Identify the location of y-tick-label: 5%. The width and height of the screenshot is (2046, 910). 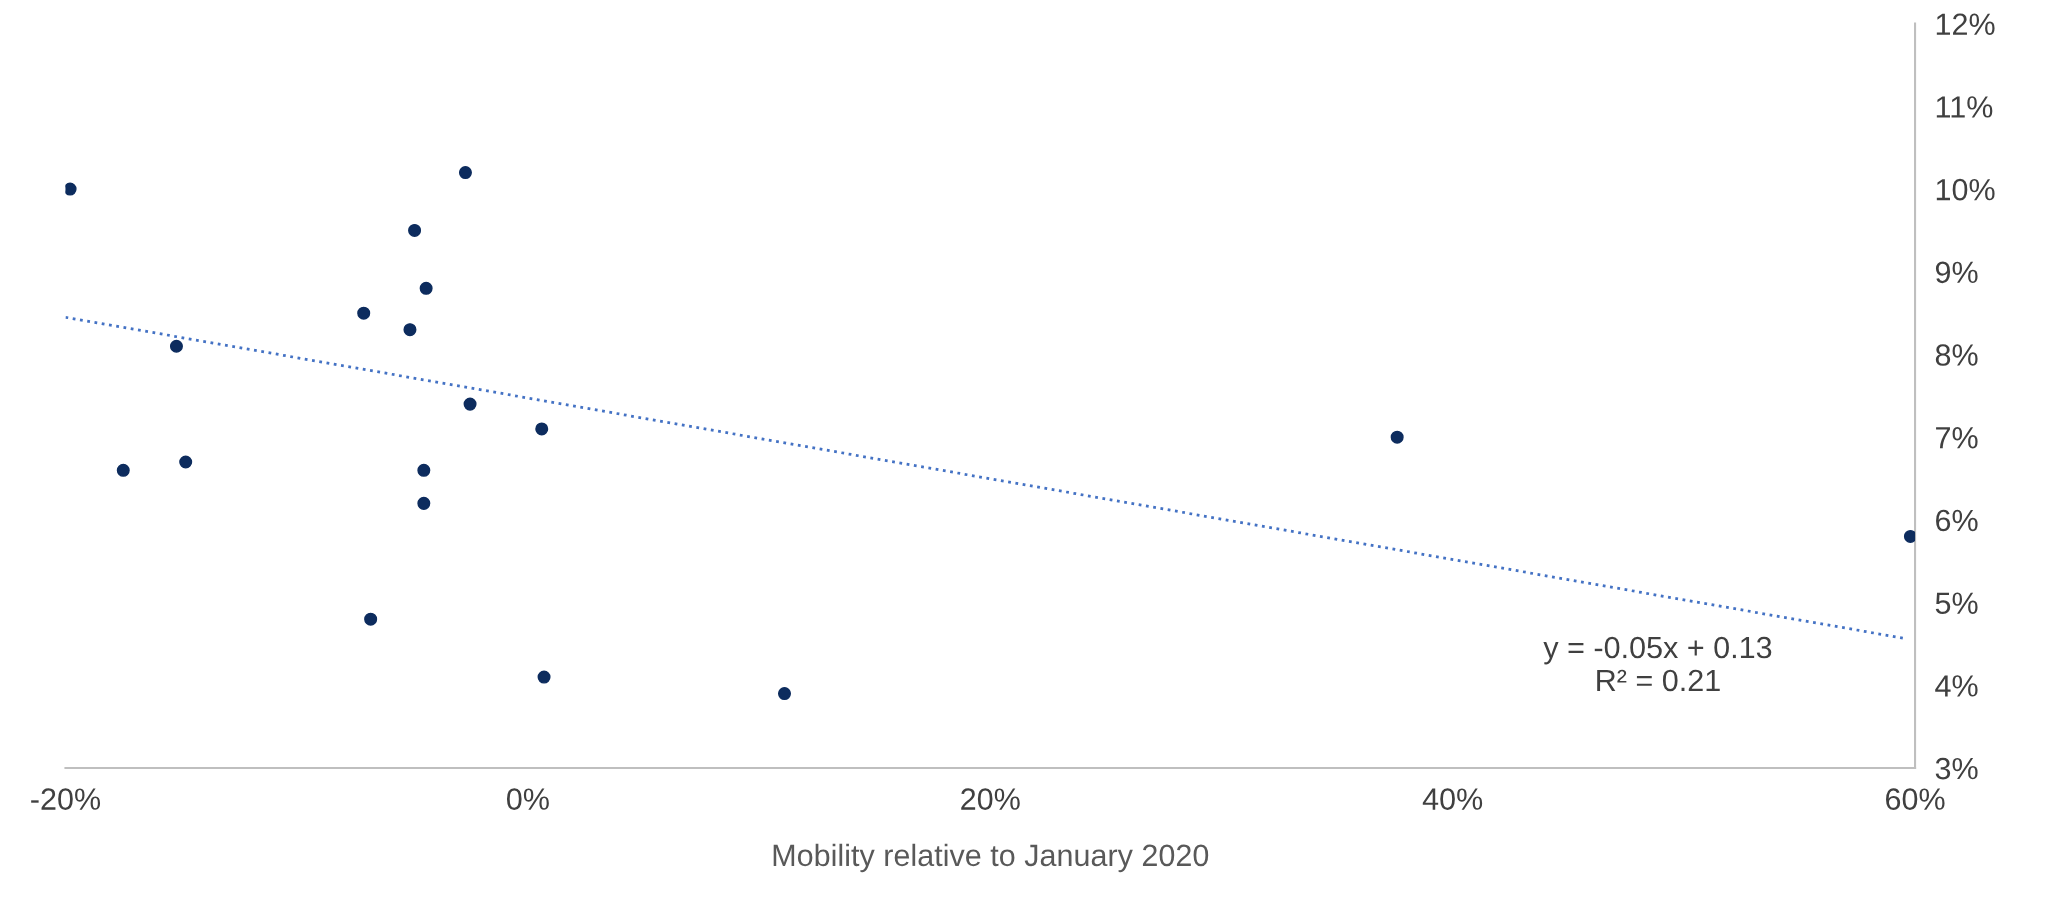
(1956, 603).